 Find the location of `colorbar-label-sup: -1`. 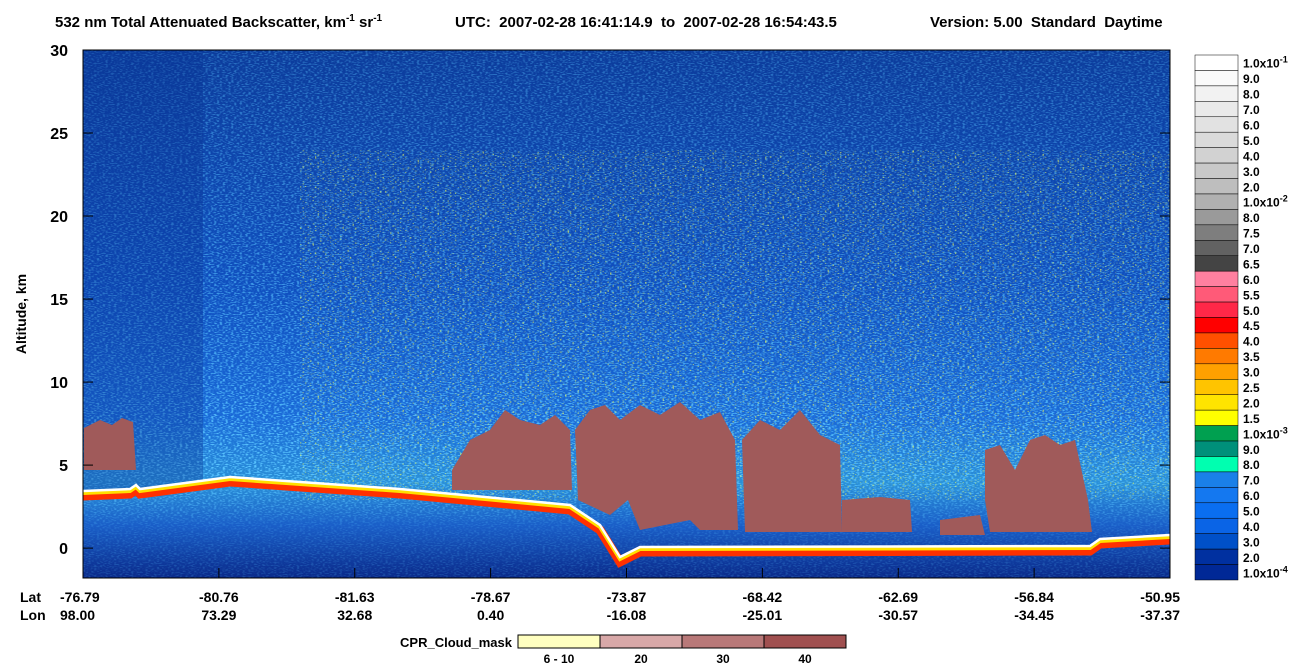

colorbar-label-sup: -1 is located at coordinates (1284, 60).